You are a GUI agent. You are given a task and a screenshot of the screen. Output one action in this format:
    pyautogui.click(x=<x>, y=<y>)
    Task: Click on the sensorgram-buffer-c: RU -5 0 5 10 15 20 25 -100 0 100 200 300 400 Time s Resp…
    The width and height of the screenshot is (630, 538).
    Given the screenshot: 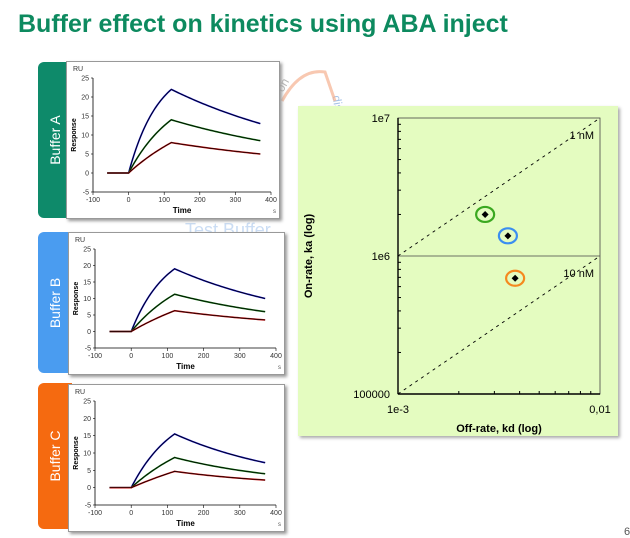 What is the action you would take?
    pyautogui.click(x=176, y=458)
    